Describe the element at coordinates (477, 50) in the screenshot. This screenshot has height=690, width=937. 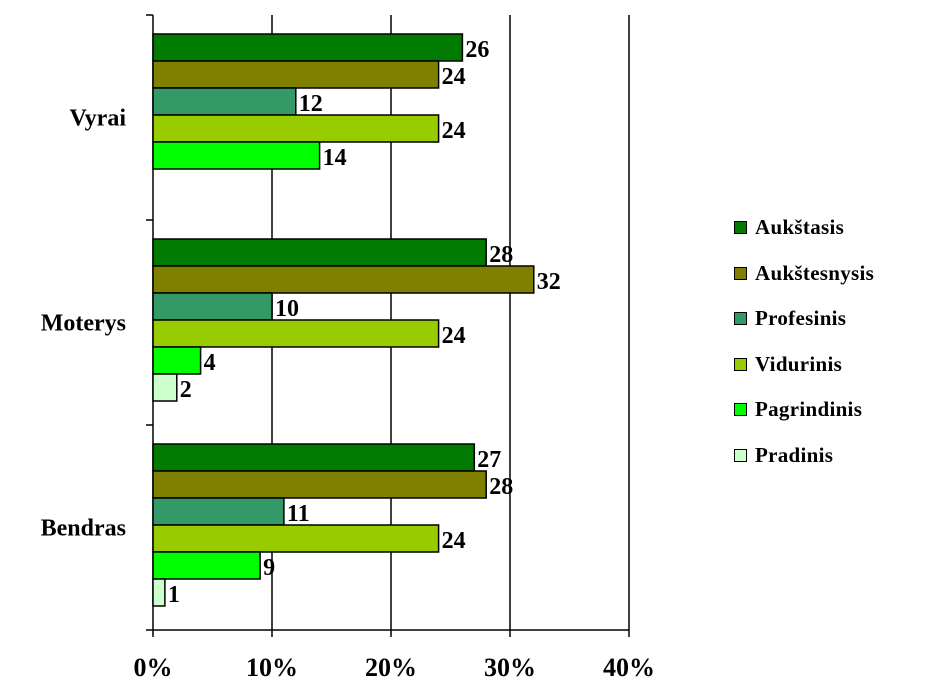
I see `bar-value-label: 26` at that location.